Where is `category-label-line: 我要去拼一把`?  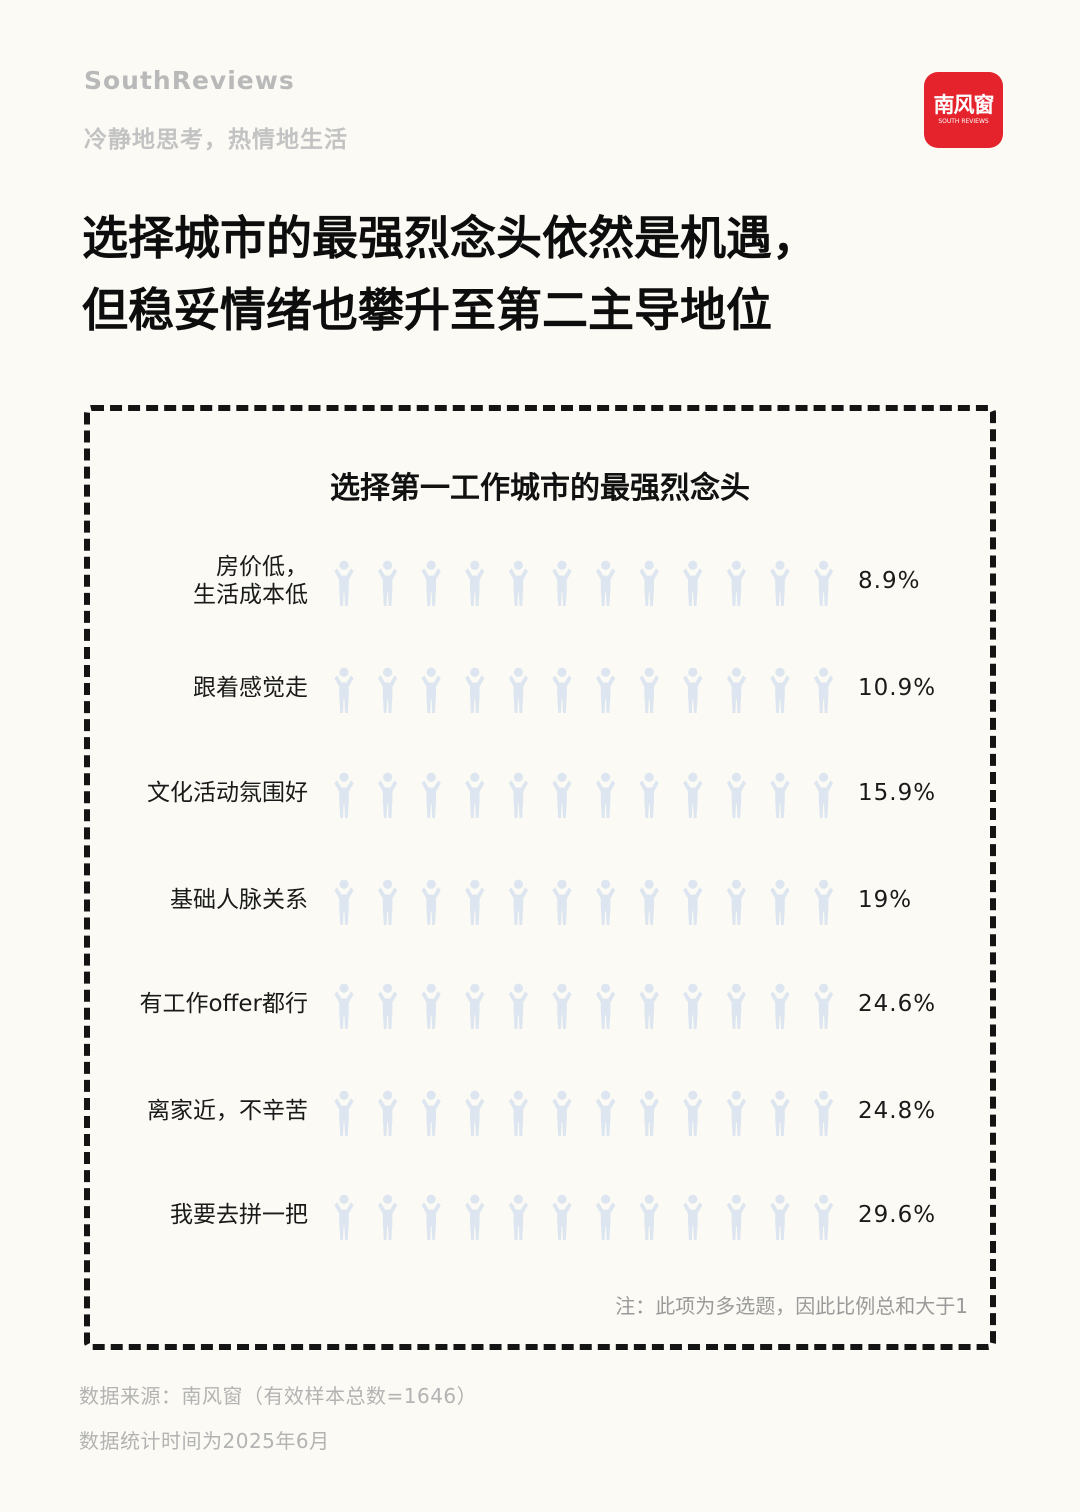
category-label-line: 我要去拼一把 is located at coordinates (239, 1215).